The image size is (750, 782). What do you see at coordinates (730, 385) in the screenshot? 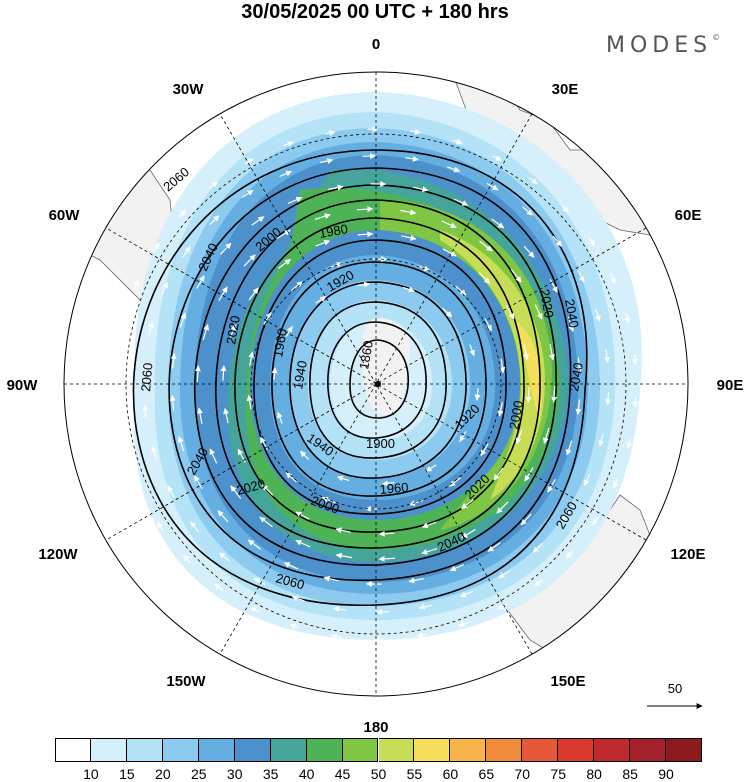
I see `longitude-label-90e: 90E` at bounding box center [730, 385].